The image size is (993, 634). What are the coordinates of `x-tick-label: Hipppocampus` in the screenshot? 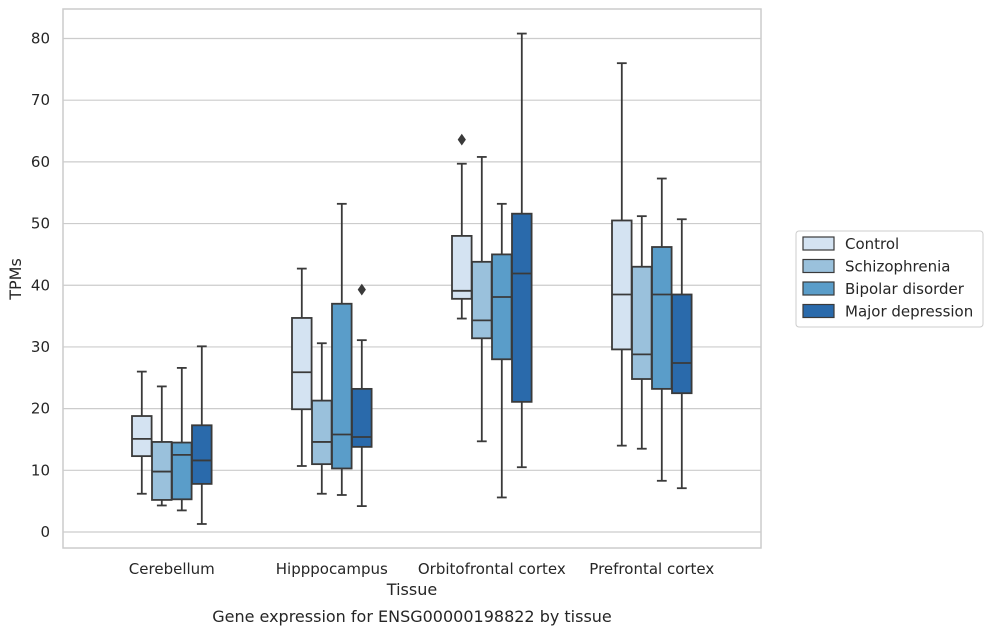 It's located at (332, 569).